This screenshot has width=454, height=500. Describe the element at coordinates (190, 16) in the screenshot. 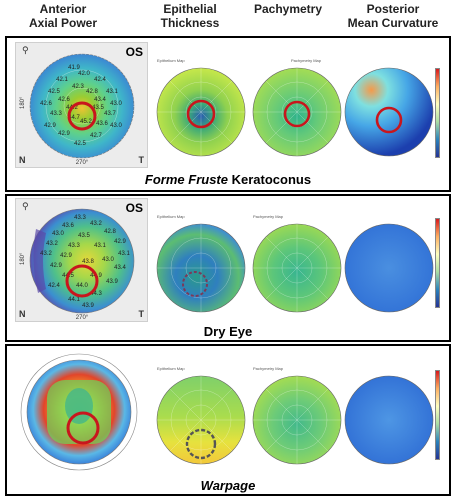

I see `column-header-epithelial: Epithelial Thickness` at that location.